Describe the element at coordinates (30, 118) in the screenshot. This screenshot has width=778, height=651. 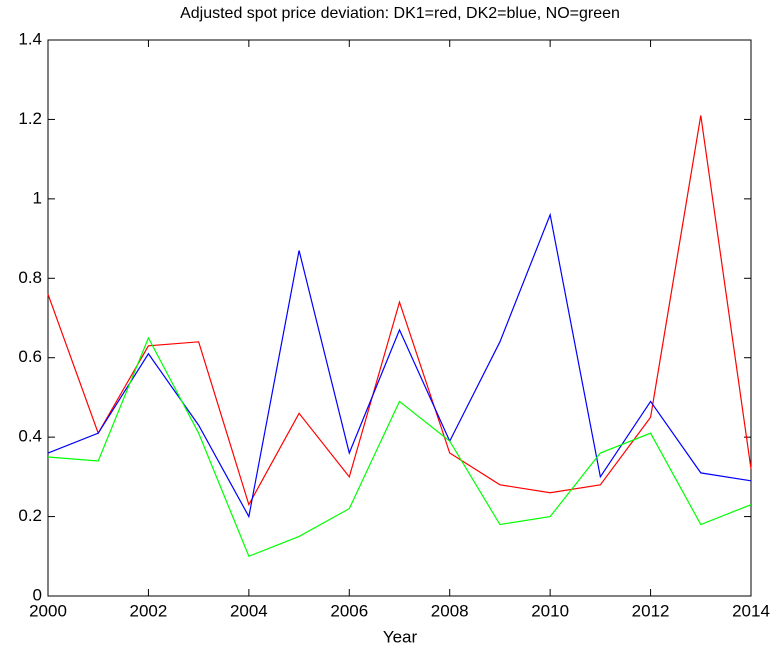
I see `y-tick-label: 1.2` at that location.